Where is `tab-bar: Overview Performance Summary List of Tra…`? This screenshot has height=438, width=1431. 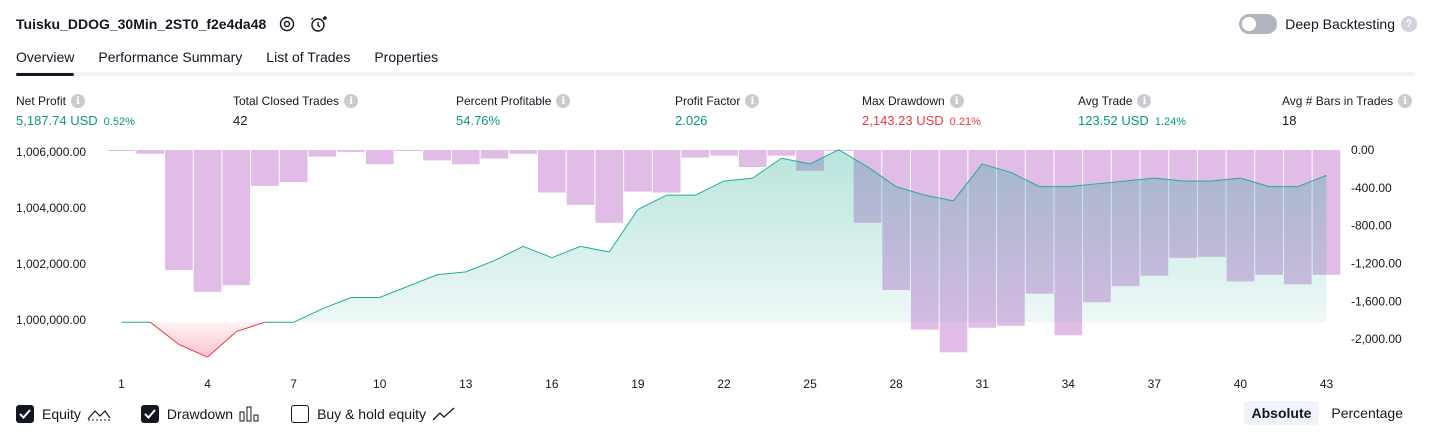 tab-bar: Overview Performance Summary List of Tra… is located at coordinates (715, 60).